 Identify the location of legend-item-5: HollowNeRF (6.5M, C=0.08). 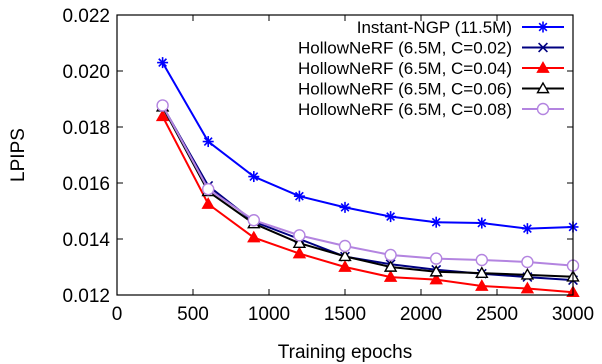
(431, 109).